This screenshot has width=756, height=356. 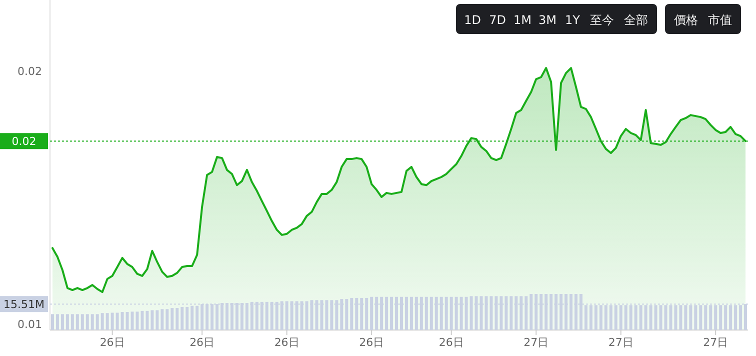 What do you see at coordinates (547, 20) in the screenshot?
I see `annotation: 3M` at bounding box center [547, 20].